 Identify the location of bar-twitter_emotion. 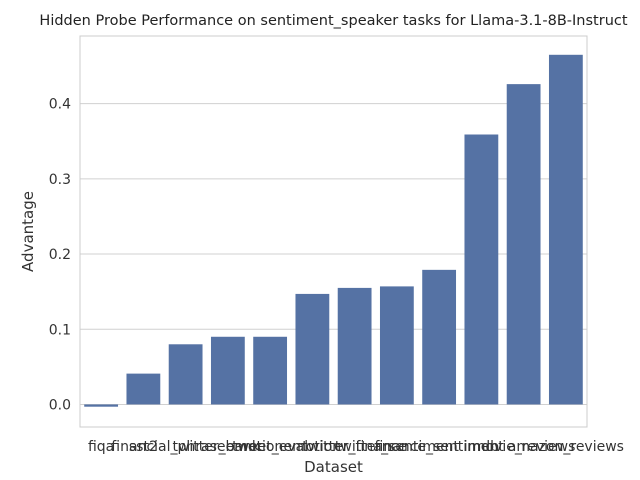
(227, 370).